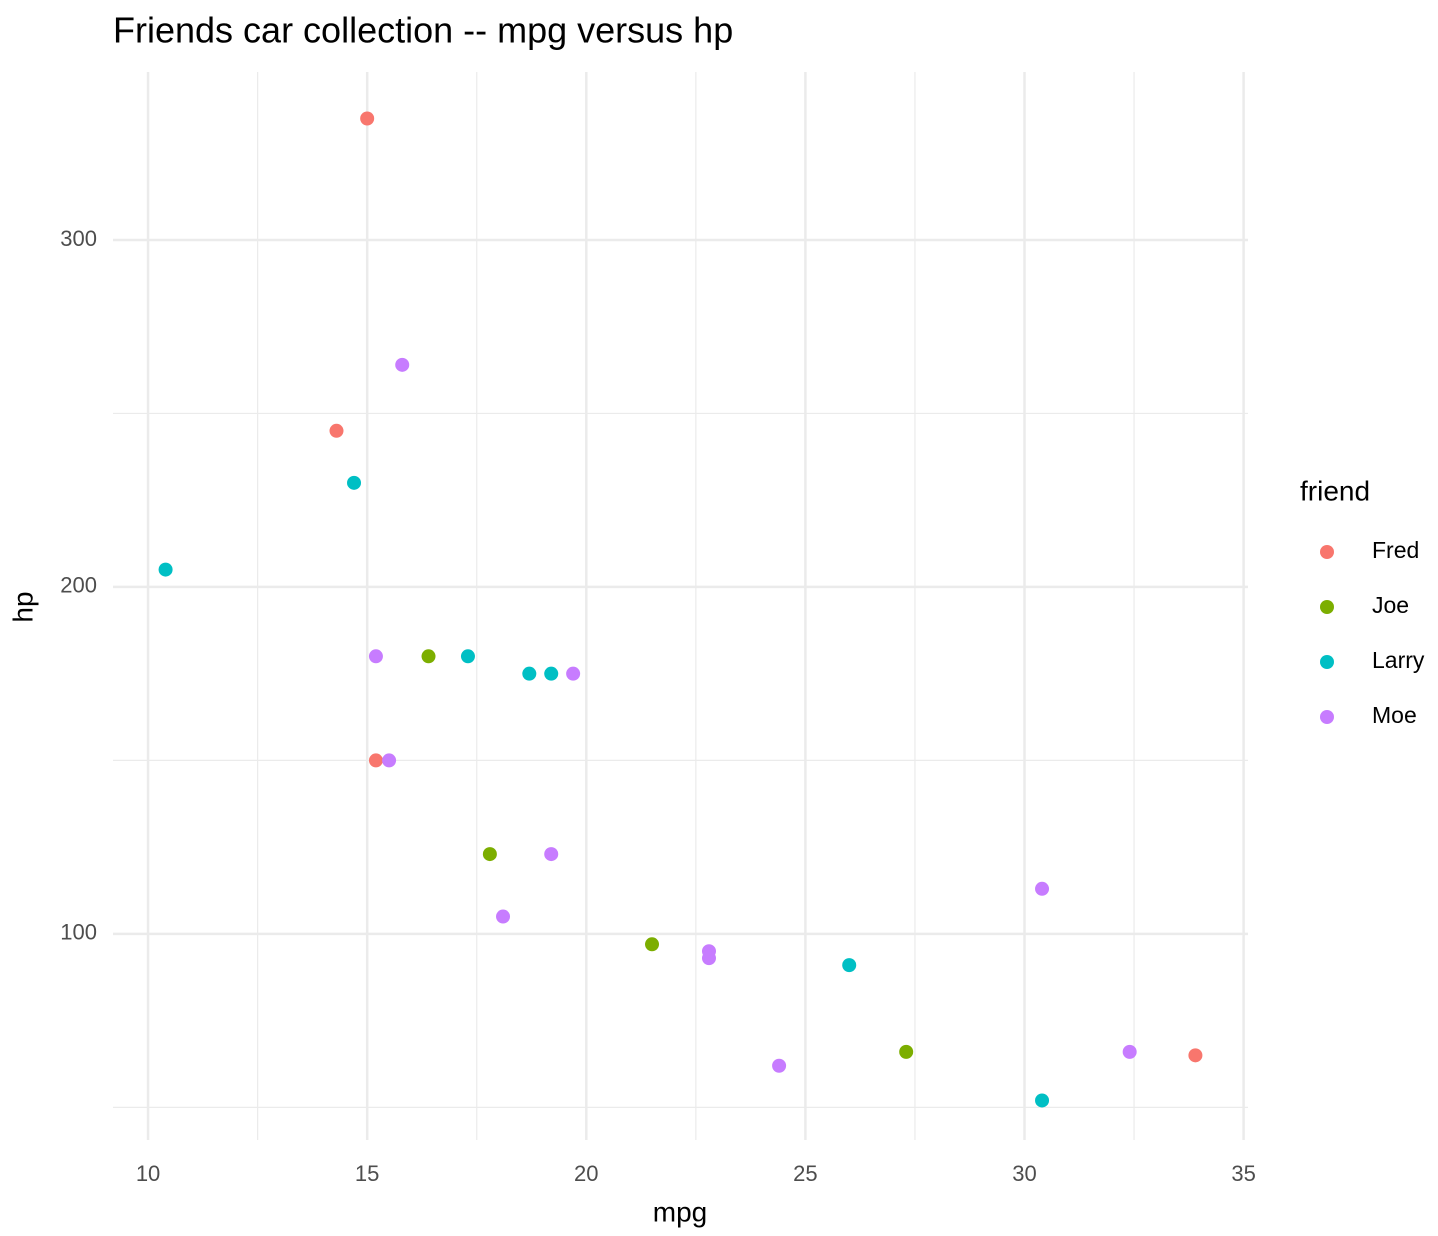 The height and width of the screenshot is (1236, 1438). Describe the element at coordinates (423, 30) in the screenshot. I see `chart-title: Friends car collection -- mpg versus hp` at that location.